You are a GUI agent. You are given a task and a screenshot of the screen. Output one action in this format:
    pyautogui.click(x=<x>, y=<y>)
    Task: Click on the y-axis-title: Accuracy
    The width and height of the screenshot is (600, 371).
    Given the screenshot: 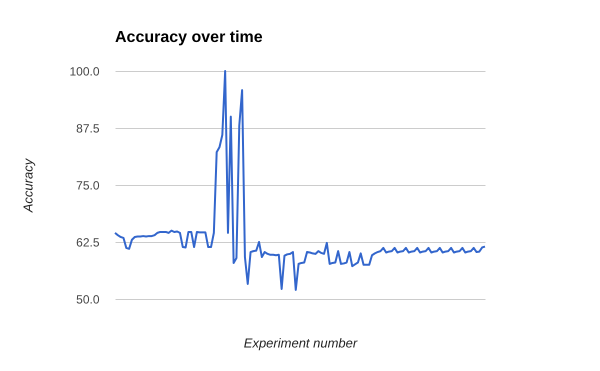 What is the action you would take?
    pyautogui.click(x=28, y=185)
    